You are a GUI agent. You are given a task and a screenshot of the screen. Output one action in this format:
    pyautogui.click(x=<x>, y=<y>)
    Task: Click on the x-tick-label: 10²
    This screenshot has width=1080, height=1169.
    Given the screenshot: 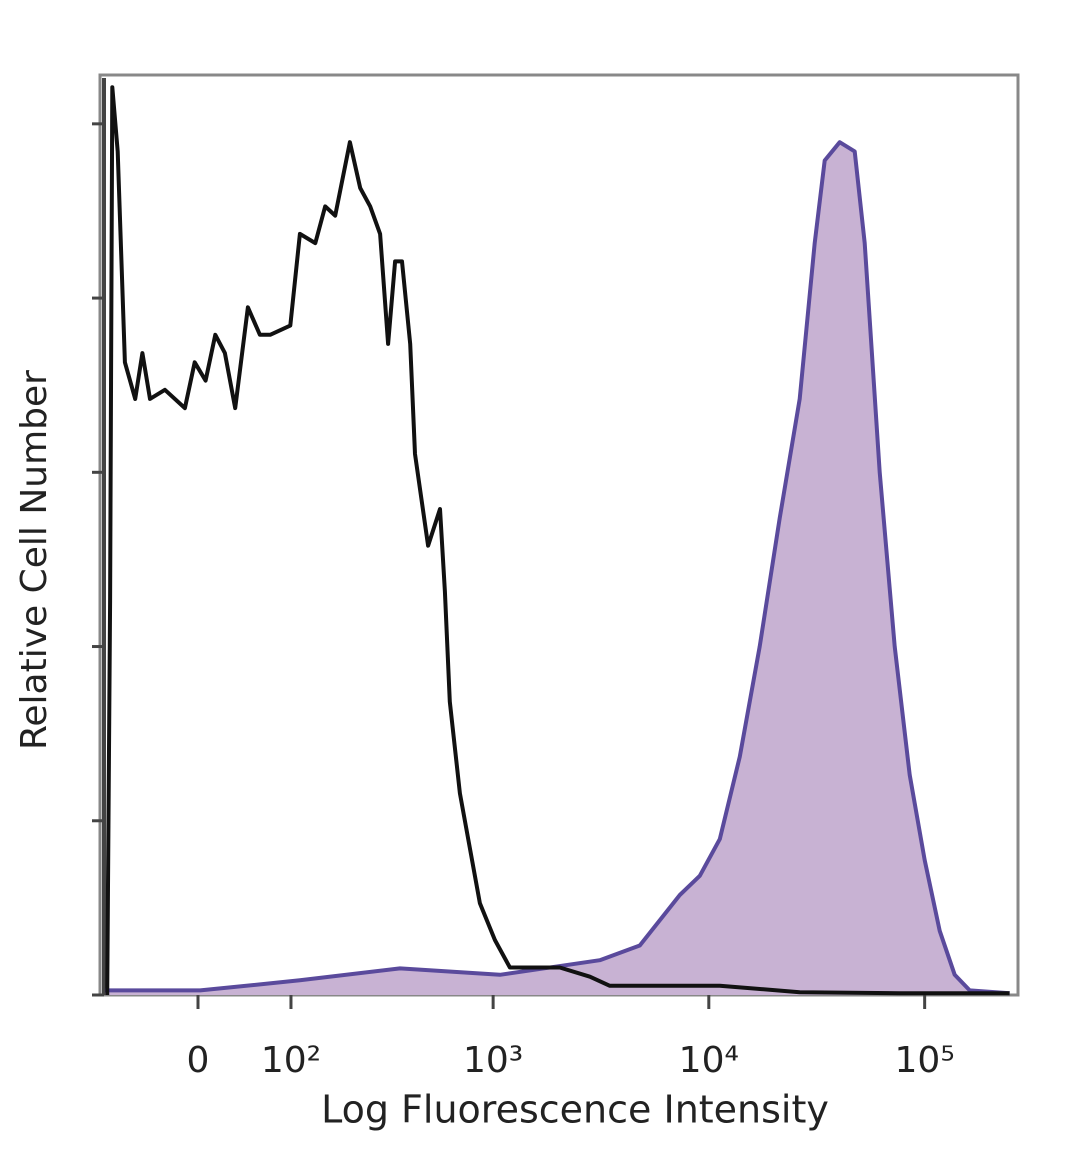 What is the action you would take?
    pyautogui.click(x=291, y=1060)
    